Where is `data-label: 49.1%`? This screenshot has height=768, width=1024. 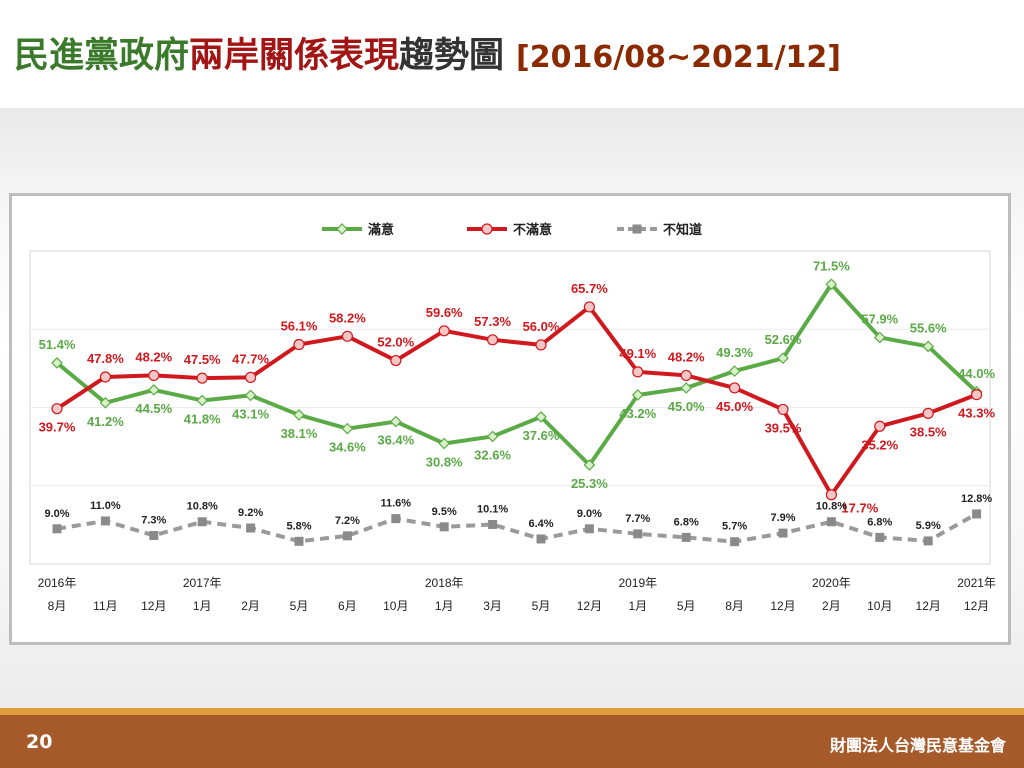 data-label: 49.1% is located at coordinates (637, 353).